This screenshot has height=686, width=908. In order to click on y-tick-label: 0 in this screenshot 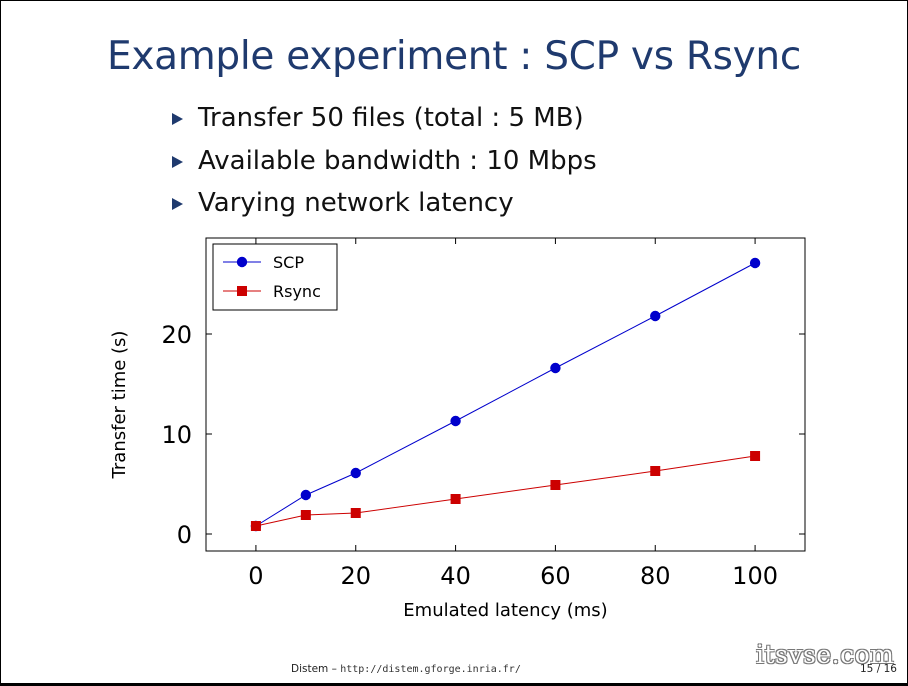, I will do `click(184, 535)`.